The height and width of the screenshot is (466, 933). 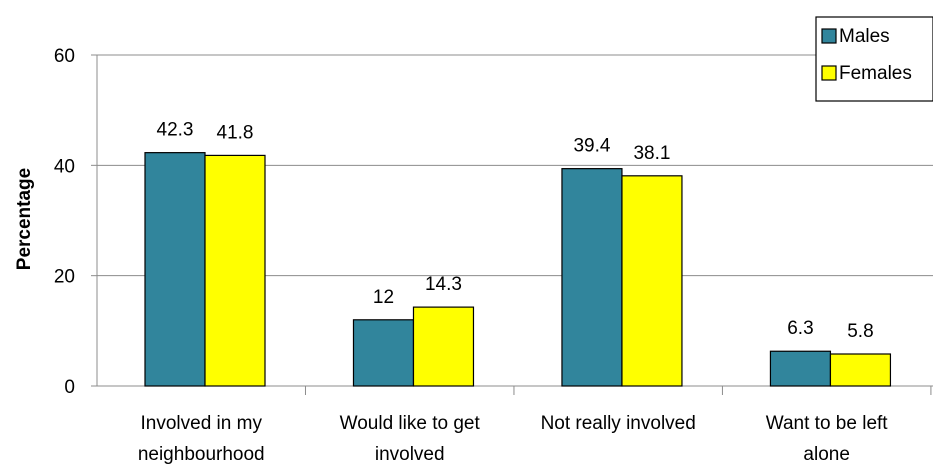 What do you see at coordinates (443, 284) in the screenshot?
I see `data-label: 14.3` at bounding box center [443, 284].